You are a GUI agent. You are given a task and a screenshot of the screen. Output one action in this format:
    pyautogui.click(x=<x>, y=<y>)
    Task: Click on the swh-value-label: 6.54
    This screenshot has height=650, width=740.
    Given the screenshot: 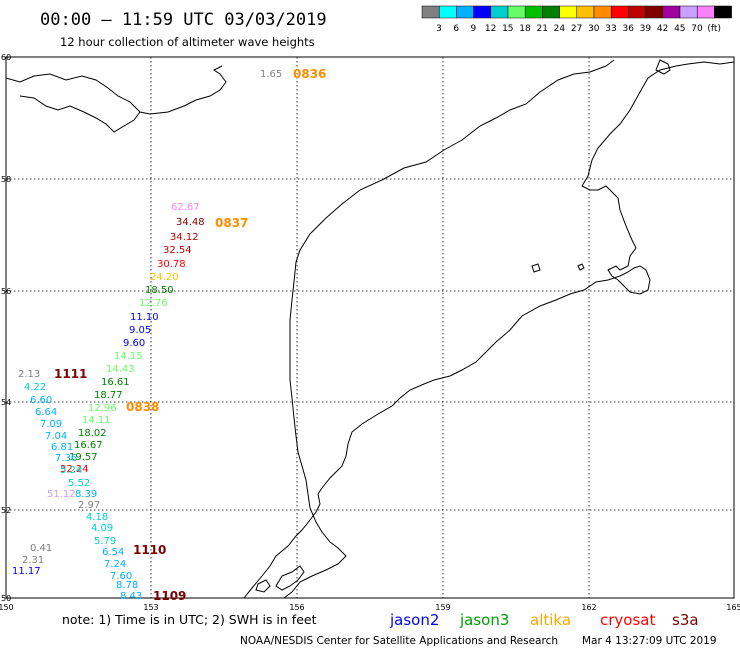 What is the action you would take?
    pyautogui.click(x=113, y=552)
    